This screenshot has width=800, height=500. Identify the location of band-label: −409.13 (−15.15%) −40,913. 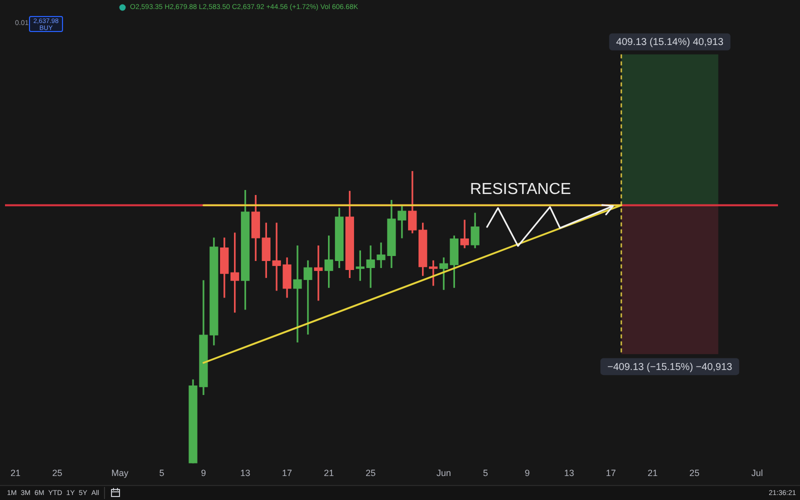
(670, 367).